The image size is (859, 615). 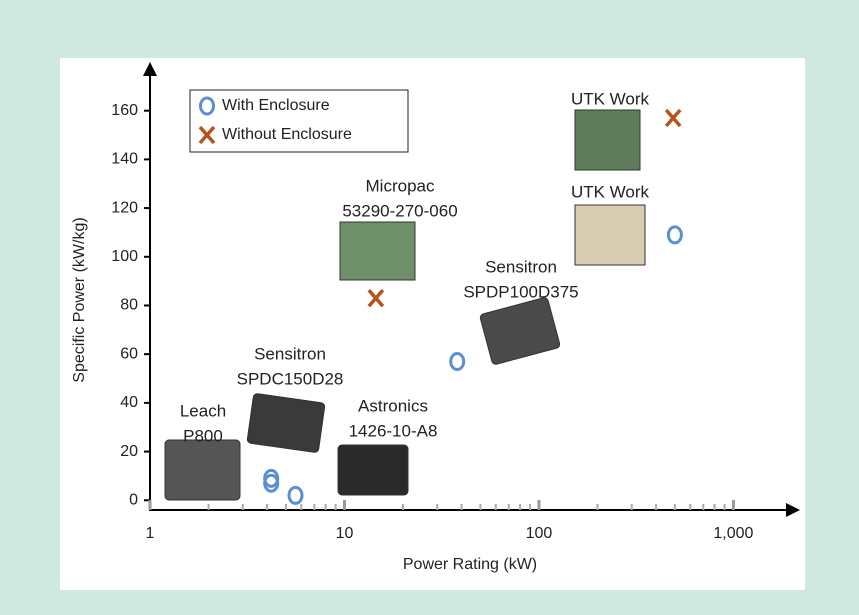 What do you see at coordinates (733, 533) in the screenshot?
I see `x-tick-label: 1,000` at bounding box center [733, 533].